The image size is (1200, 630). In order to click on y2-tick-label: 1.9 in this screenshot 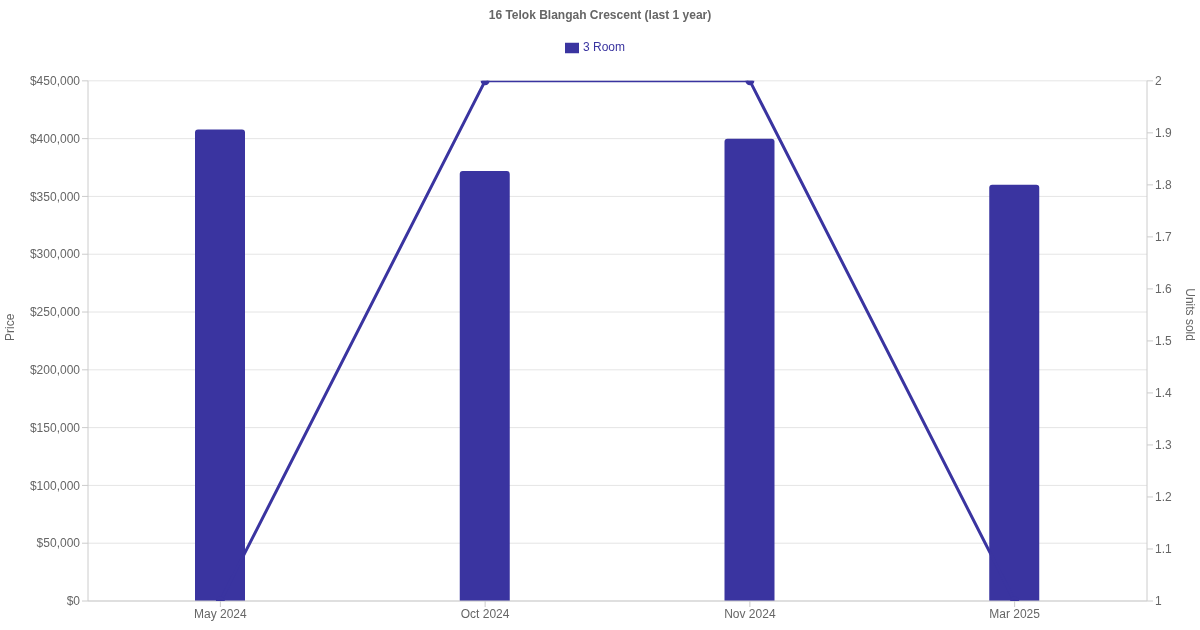, I will do `click(1164, 133)`.